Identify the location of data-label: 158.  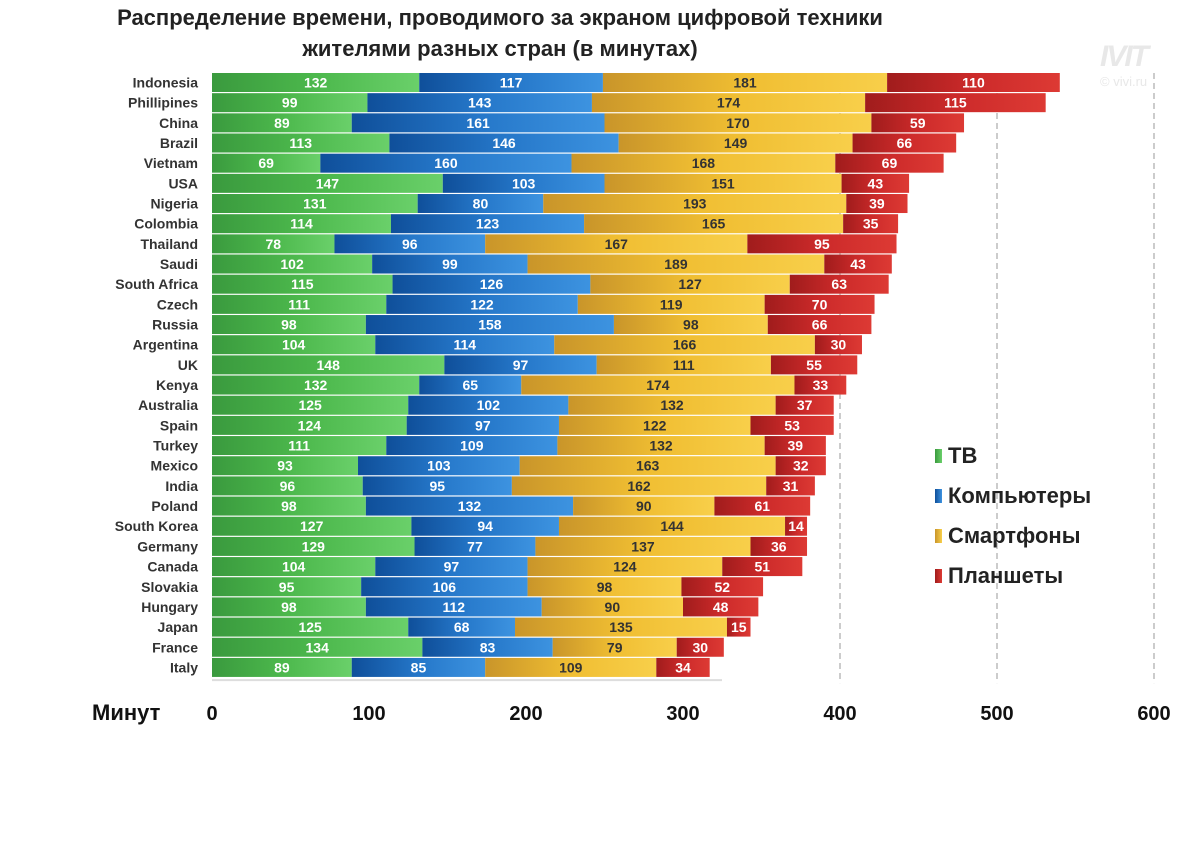
(490, 325).